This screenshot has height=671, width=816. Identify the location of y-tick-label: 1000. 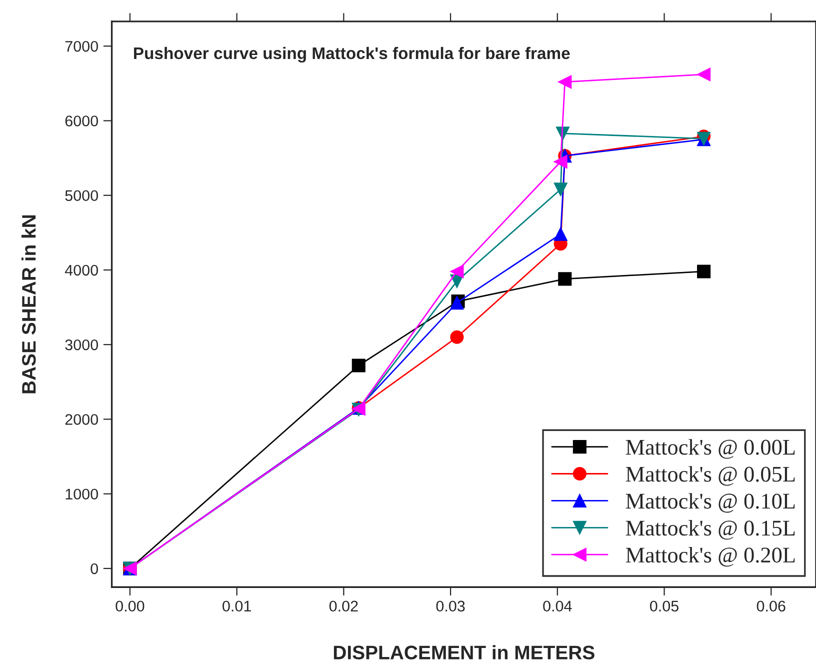
(82, 494).